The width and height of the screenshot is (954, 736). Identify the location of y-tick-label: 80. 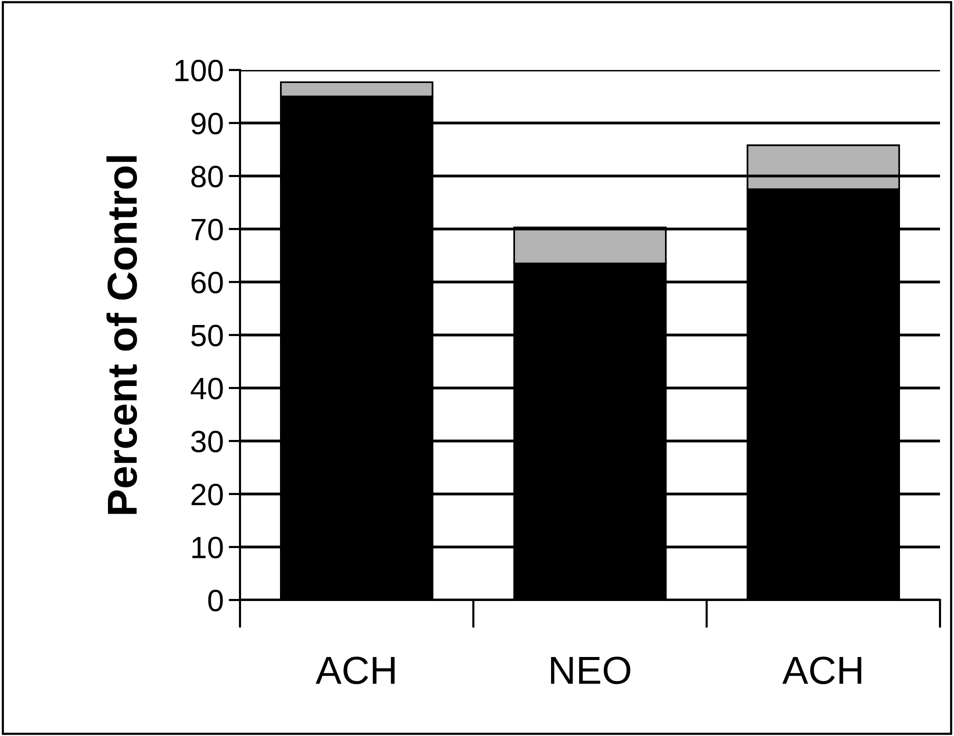
(207, 177).